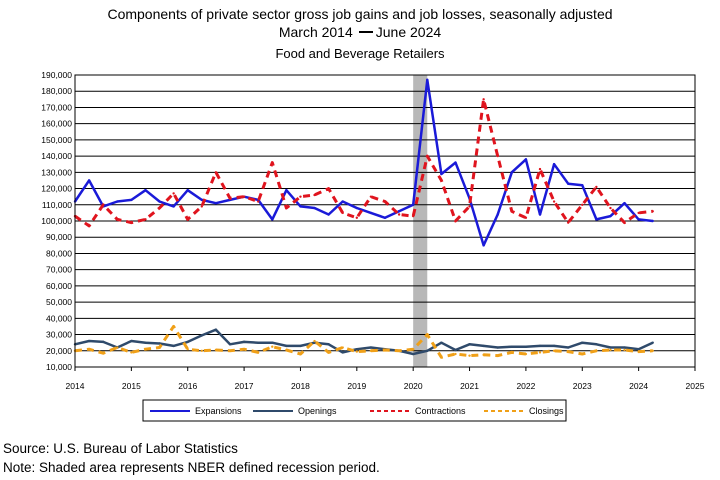  What do you see at coordinates (57, 205) in the screenshot?
I see `y-tick-label: 110,000` at bounding box center [57, 205].